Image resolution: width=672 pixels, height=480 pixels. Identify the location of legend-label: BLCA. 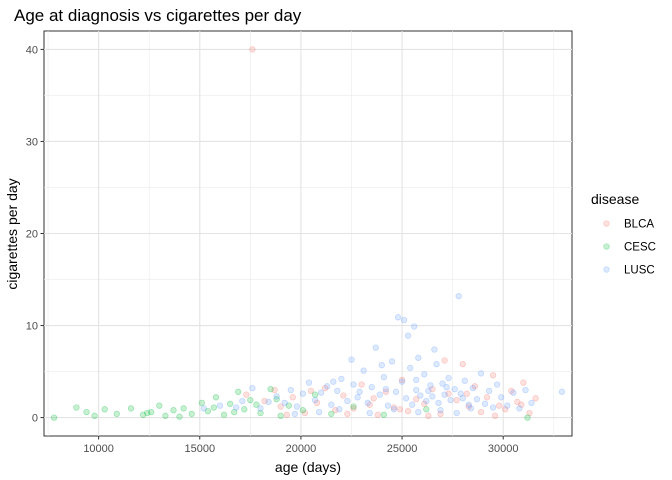
(639, 225).